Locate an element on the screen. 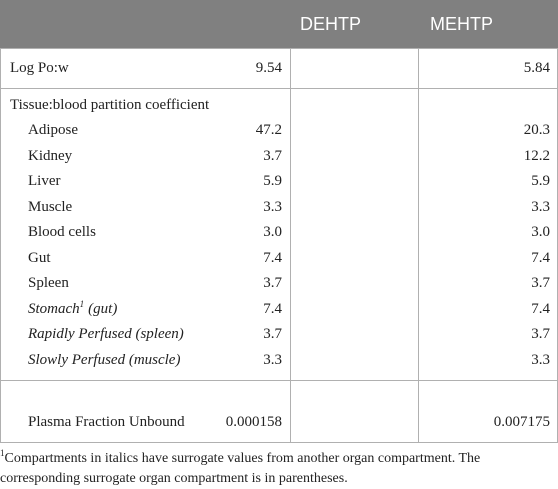 This screenshot has height=489, width=558. row-label: Muscle is located at coordinates (50, 207).